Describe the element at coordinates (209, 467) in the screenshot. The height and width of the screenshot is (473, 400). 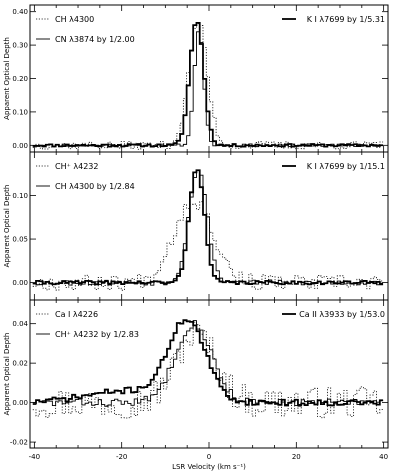
I see `x-axis-label: LSR Velocity (km s⁻¹)` at that location.